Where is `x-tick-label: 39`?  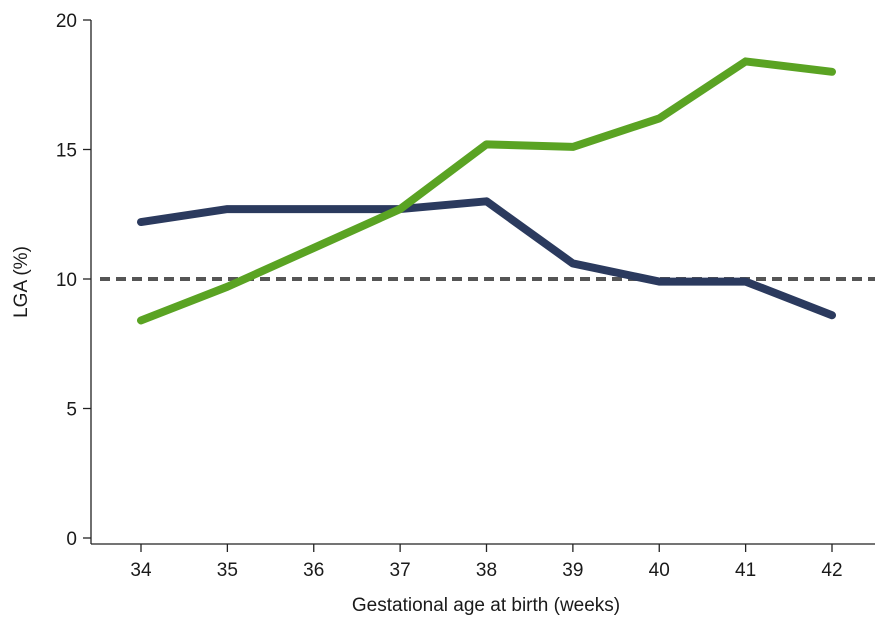
x-tick-label: 39 is located at coordinates (572, 570).